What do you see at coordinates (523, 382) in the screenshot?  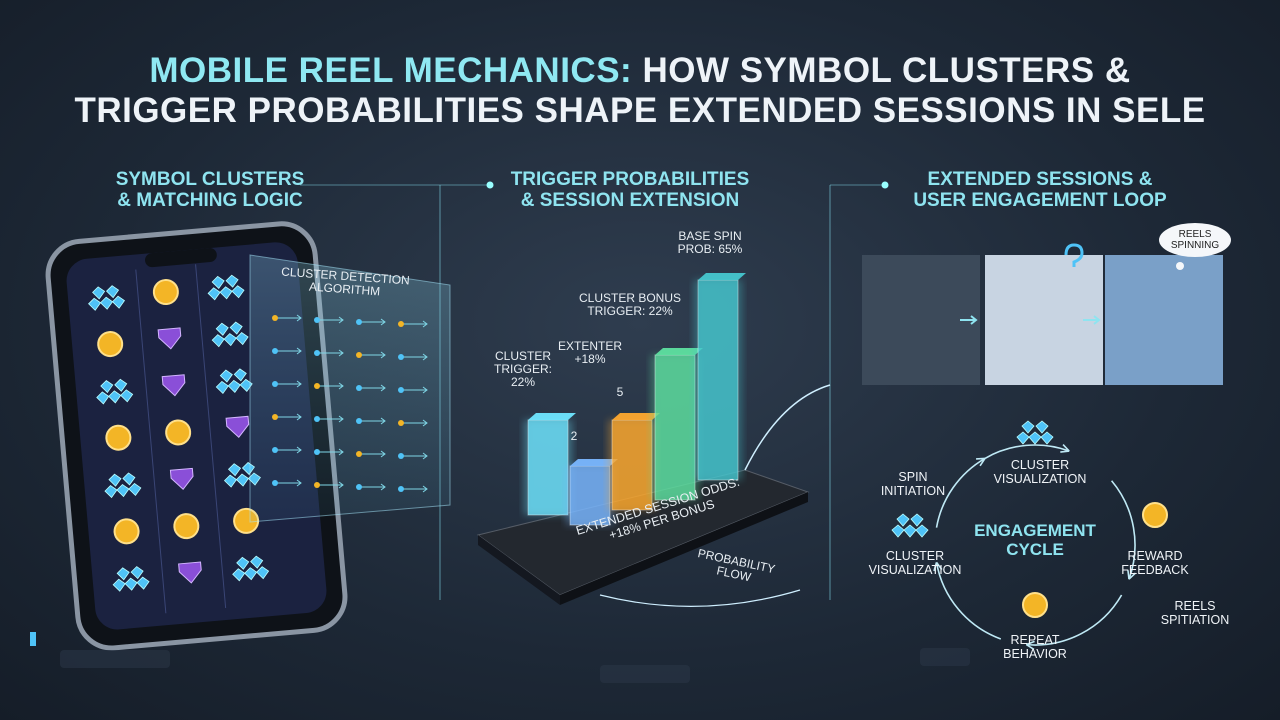 I see `text: 22%` at bounding box center [523, 382].